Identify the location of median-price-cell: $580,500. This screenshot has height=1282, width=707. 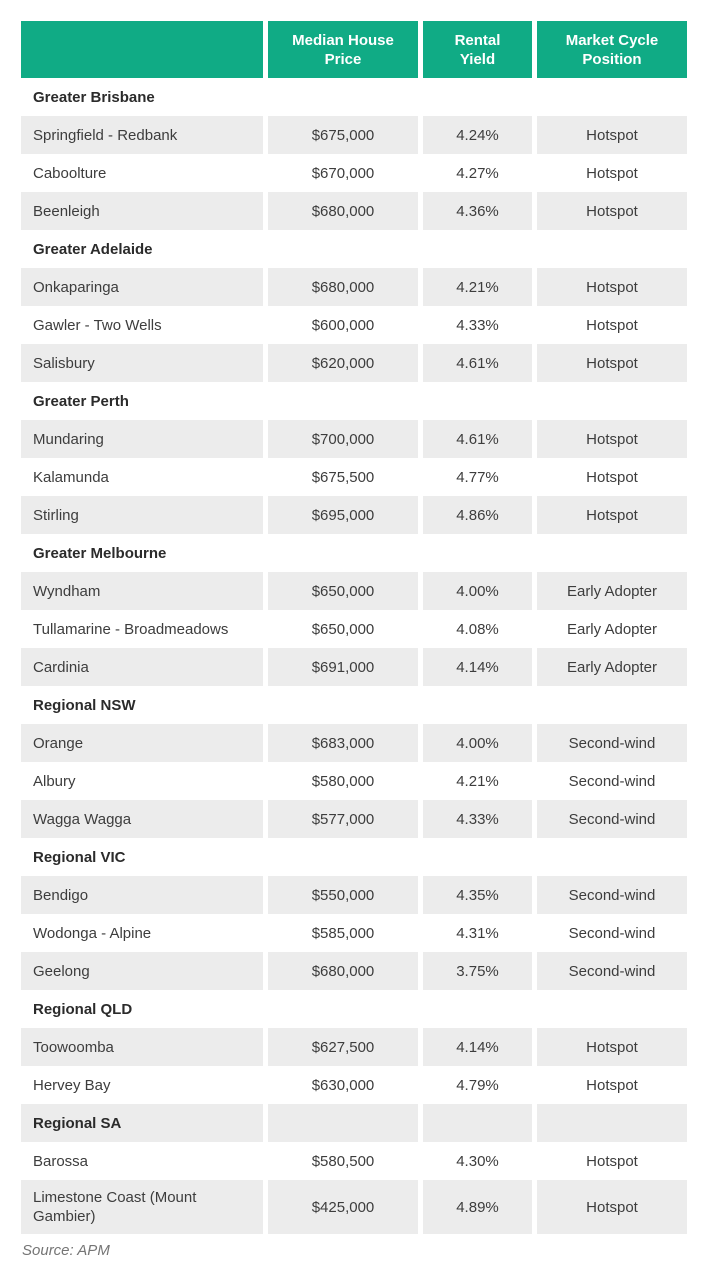
(343, 1161).